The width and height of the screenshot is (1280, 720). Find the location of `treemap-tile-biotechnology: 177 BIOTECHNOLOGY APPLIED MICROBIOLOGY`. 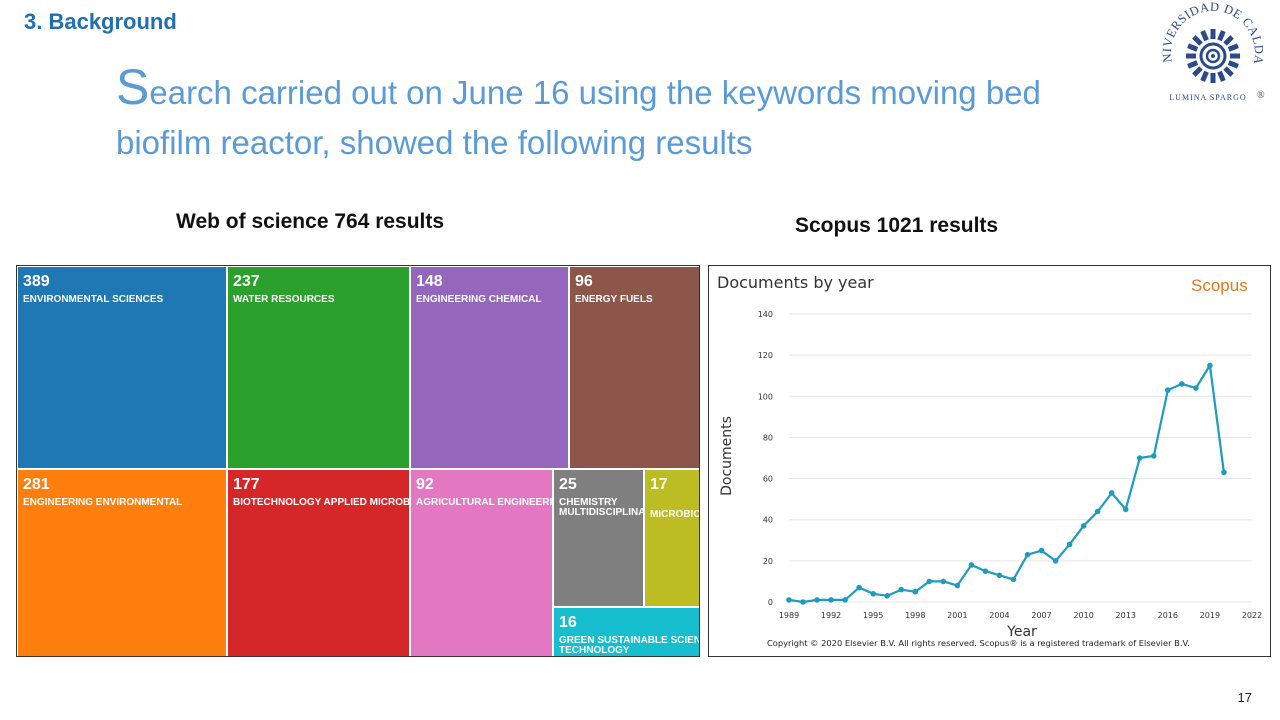

treemap-tile-biotechnology: 177 BIOTECHNOLOGY APPLIED MICROBIOLOGY is located at coordinates (318, 562).